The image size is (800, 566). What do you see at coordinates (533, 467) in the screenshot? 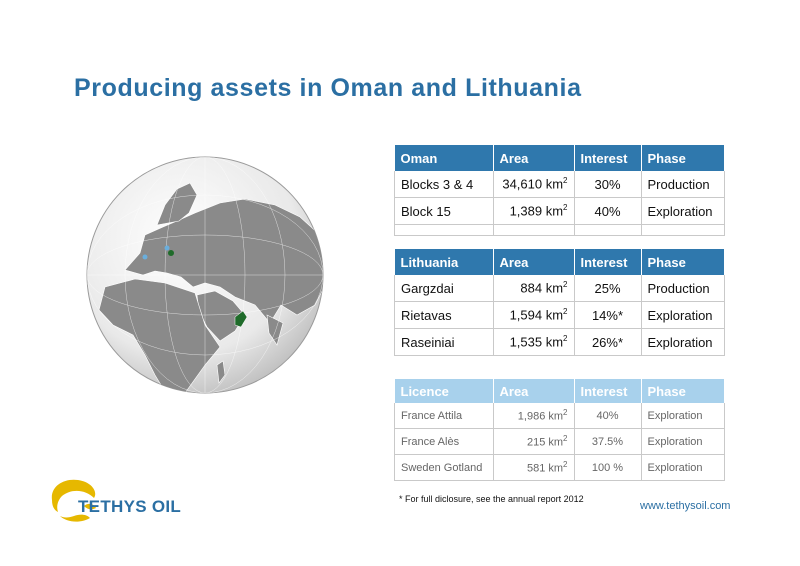
I see `cell-area: 581 km2` at bounding box center [533, 467].